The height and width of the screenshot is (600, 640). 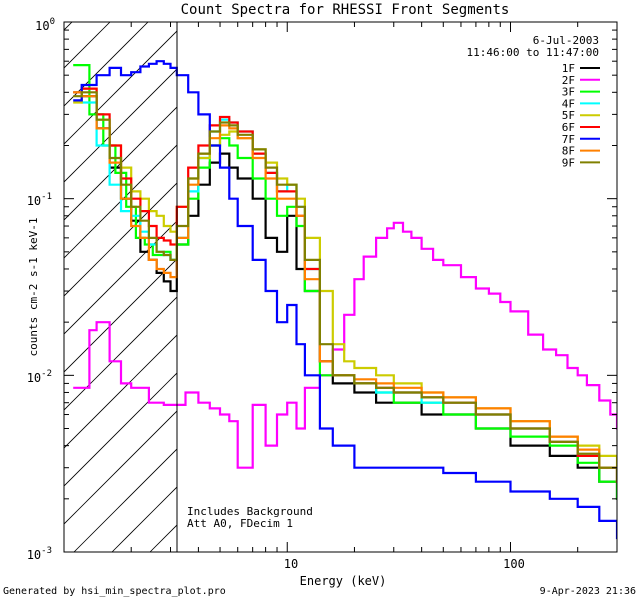 I want to click on svg-text: 10⁻², so click(x=39, y=377).